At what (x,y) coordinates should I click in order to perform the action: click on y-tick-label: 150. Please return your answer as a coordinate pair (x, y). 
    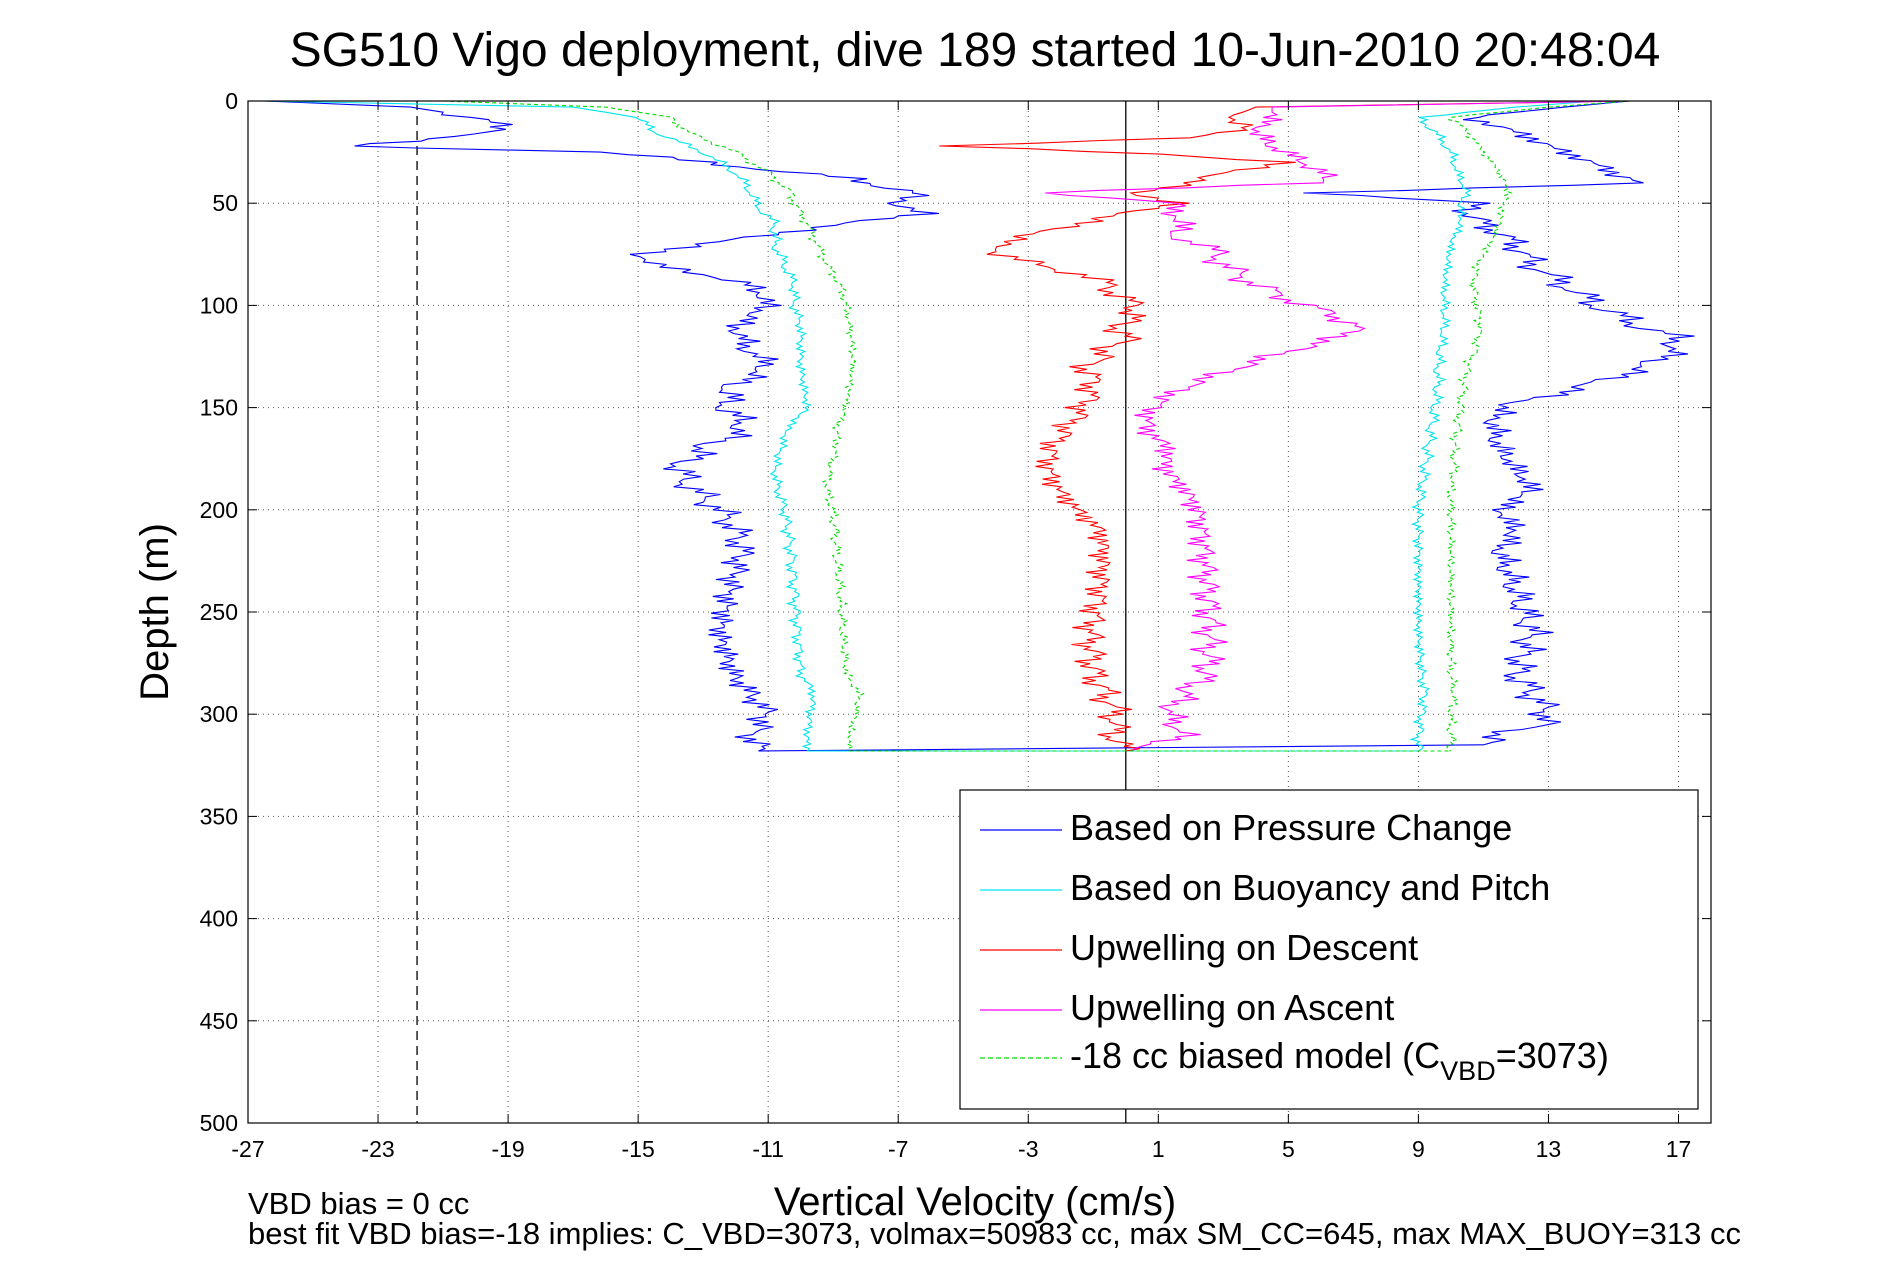
    Looking at the image, I should click on (219, 408).